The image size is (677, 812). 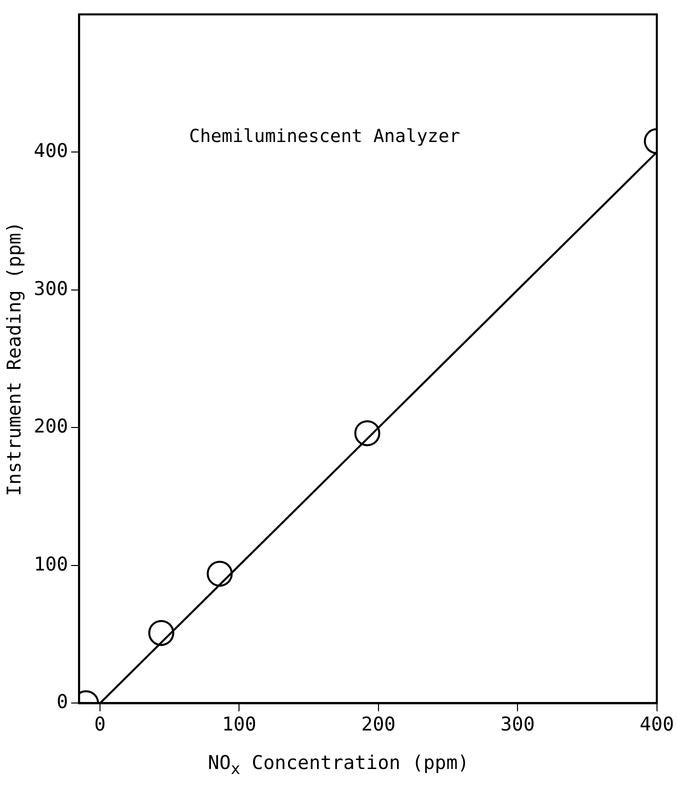 I want to click on x-tick-label: 400, so click(x=657, y=725).